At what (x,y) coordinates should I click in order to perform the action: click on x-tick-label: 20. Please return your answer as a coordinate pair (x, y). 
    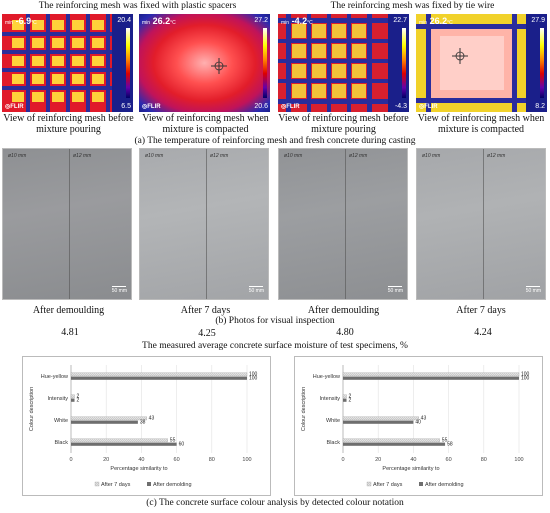
    Looking at the image, I should click on (378, 460).